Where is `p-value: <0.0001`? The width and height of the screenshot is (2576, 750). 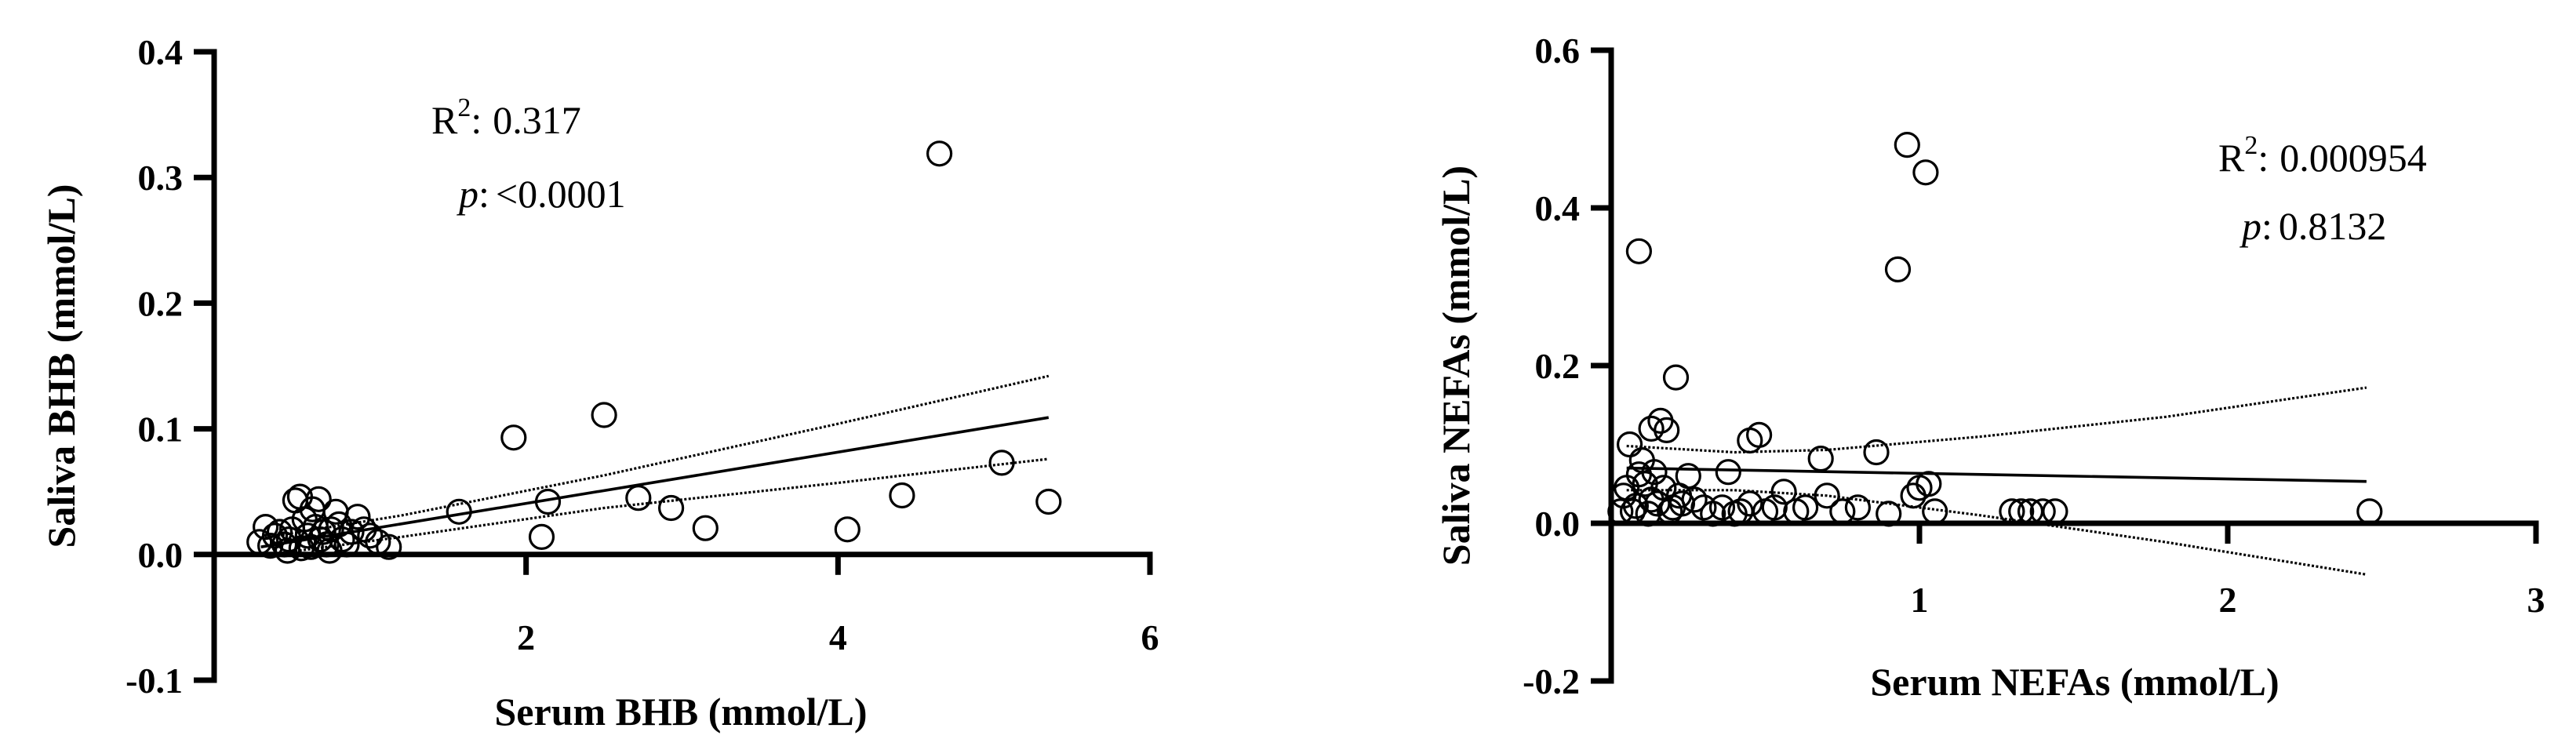 p-value: <0.0001 is located at coordinates (561, 194).